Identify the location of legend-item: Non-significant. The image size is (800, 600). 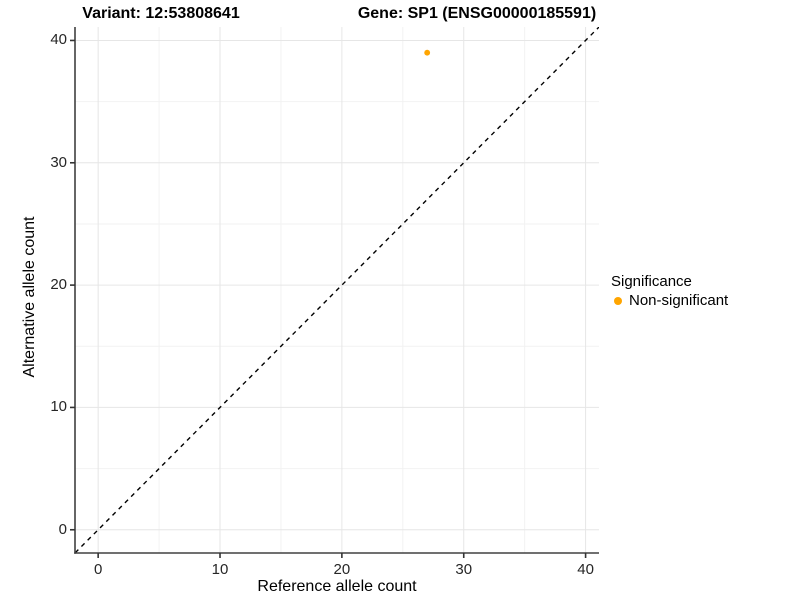
(669, 300).